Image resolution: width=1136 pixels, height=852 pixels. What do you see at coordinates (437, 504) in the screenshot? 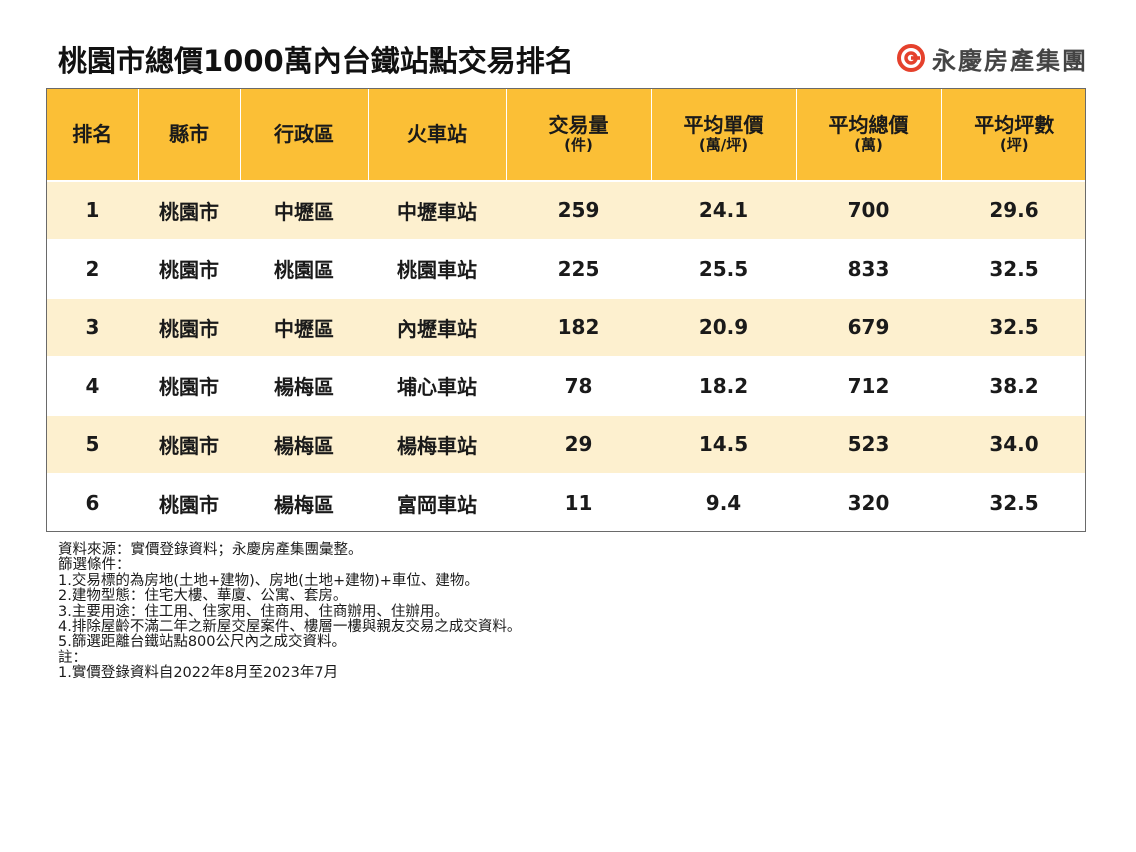
I see `table-cell: 富岡車站` at bounding box center [437, 504].